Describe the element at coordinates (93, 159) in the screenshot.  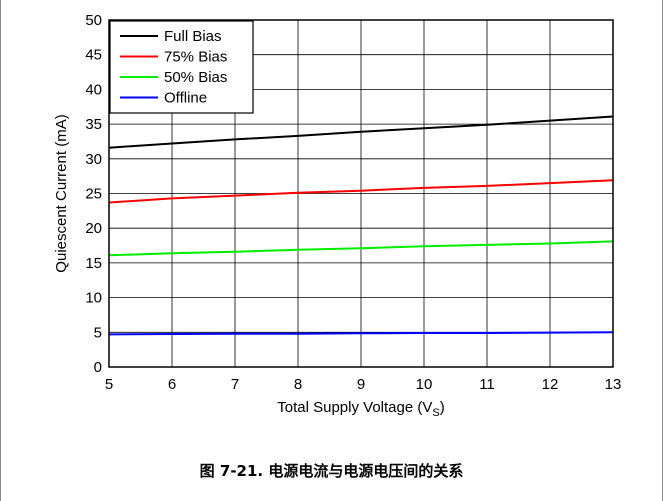
I see `y-tick-label: 30` at that location.